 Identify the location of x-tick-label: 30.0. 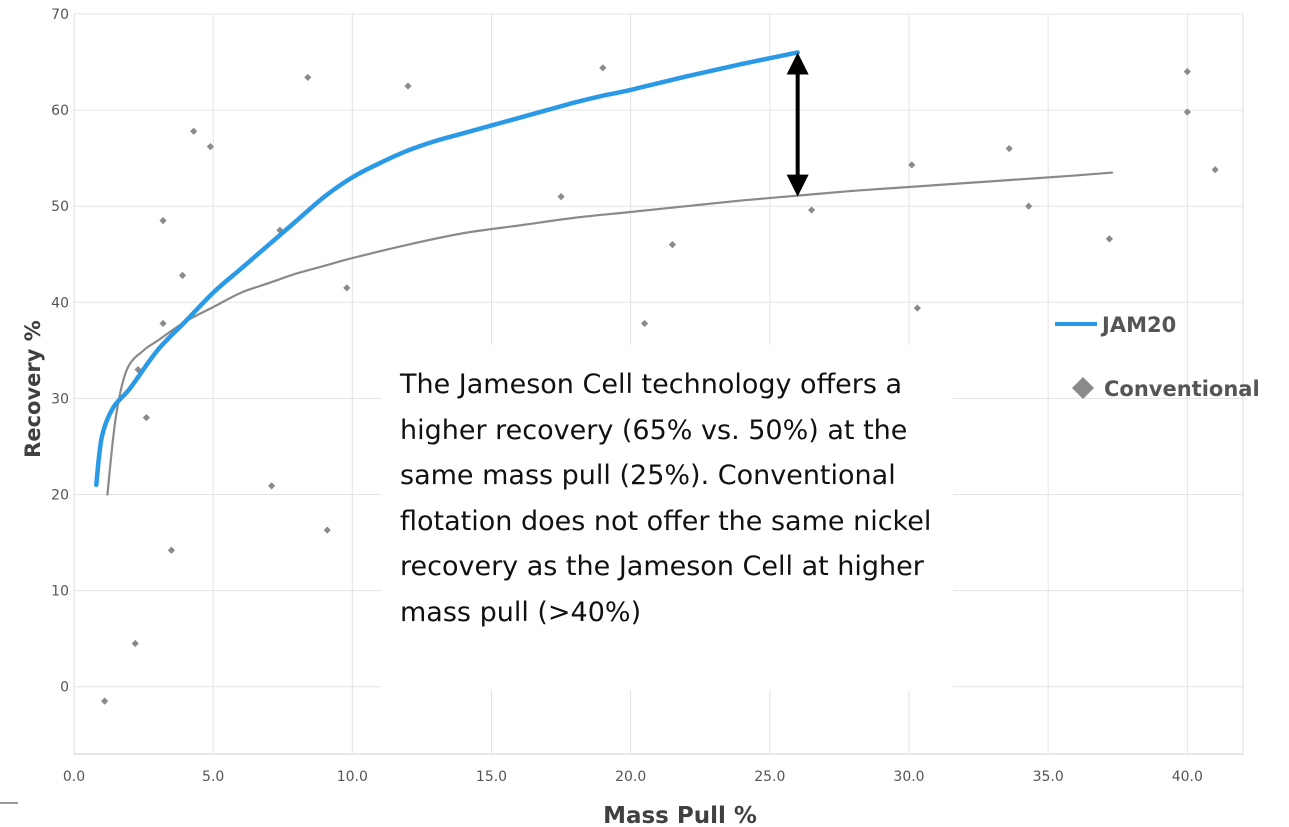
(908, 777).